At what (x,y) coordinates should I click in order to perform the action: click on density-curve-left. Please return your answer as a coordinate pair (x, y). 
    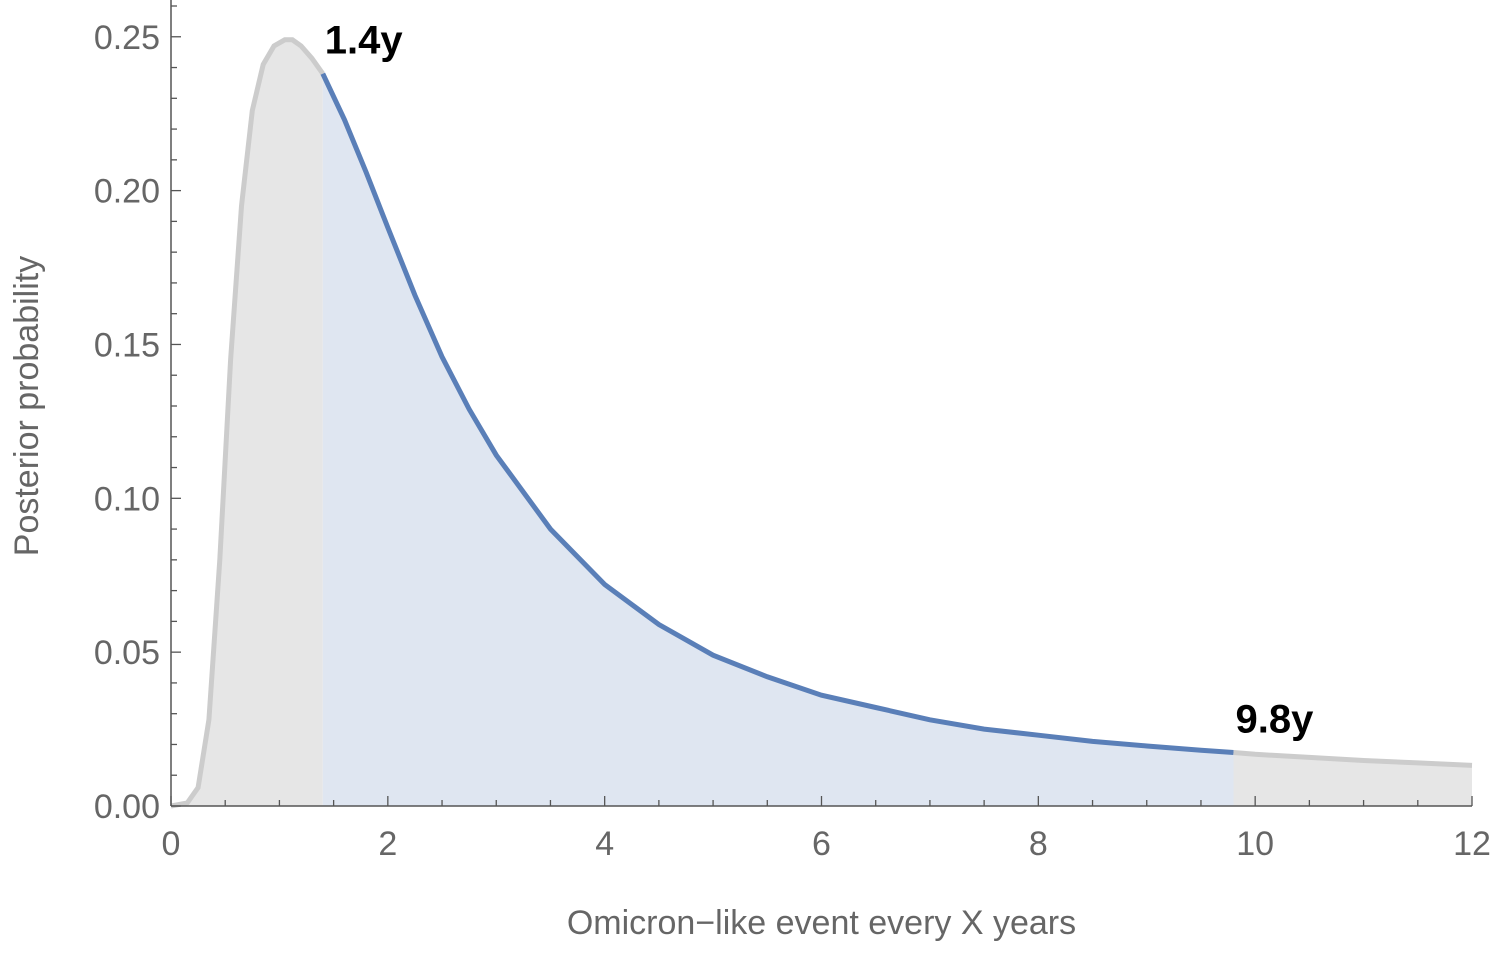
    Looking at the image, I should click on (247, 423).